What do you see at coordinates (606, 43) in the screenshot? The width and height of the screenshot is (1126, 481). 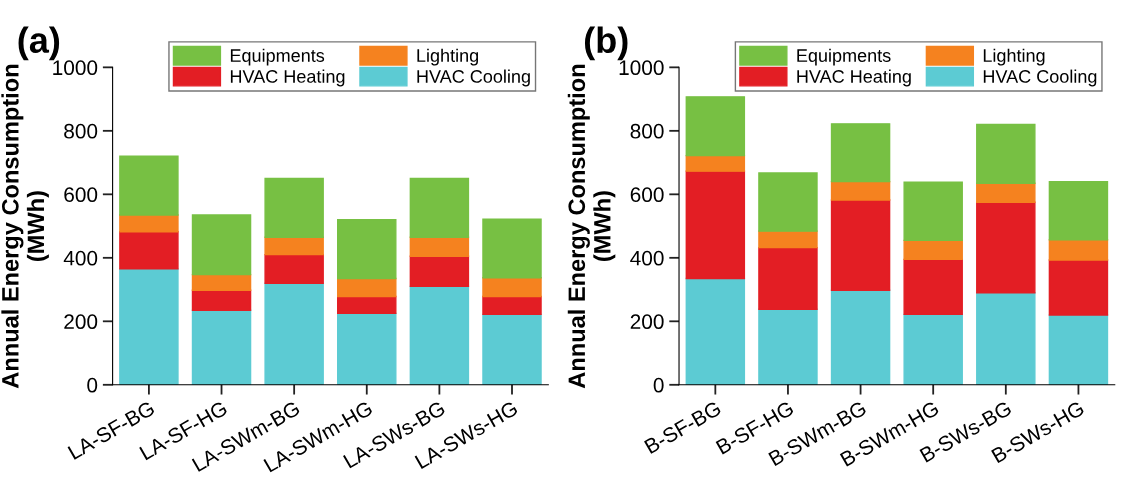 I see `chart-title: (b)` at bounding box center [606, 43].